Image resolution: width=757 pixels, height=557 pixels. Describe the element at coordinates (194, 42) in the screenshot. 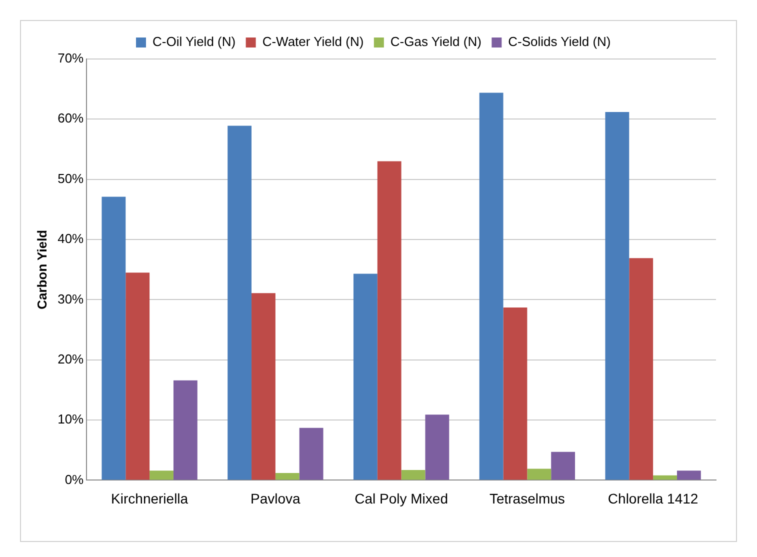

I see `legend-label: C-Oil Yield (N)` at that location.